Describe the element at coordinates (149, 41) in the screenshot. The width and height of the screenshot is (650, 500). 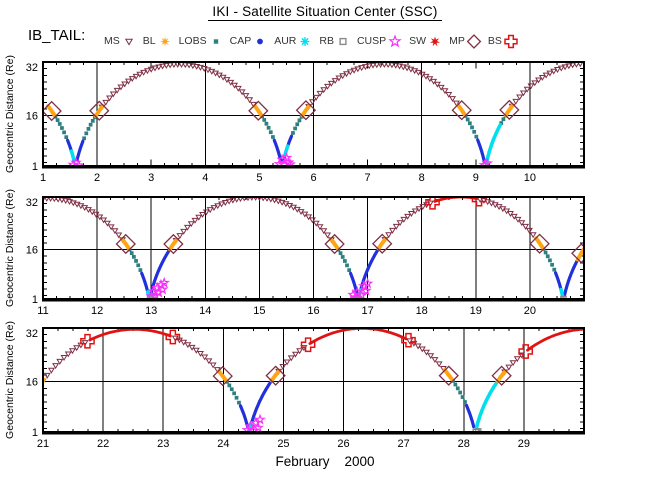
I see `legend-label-bl: BL` at that location.